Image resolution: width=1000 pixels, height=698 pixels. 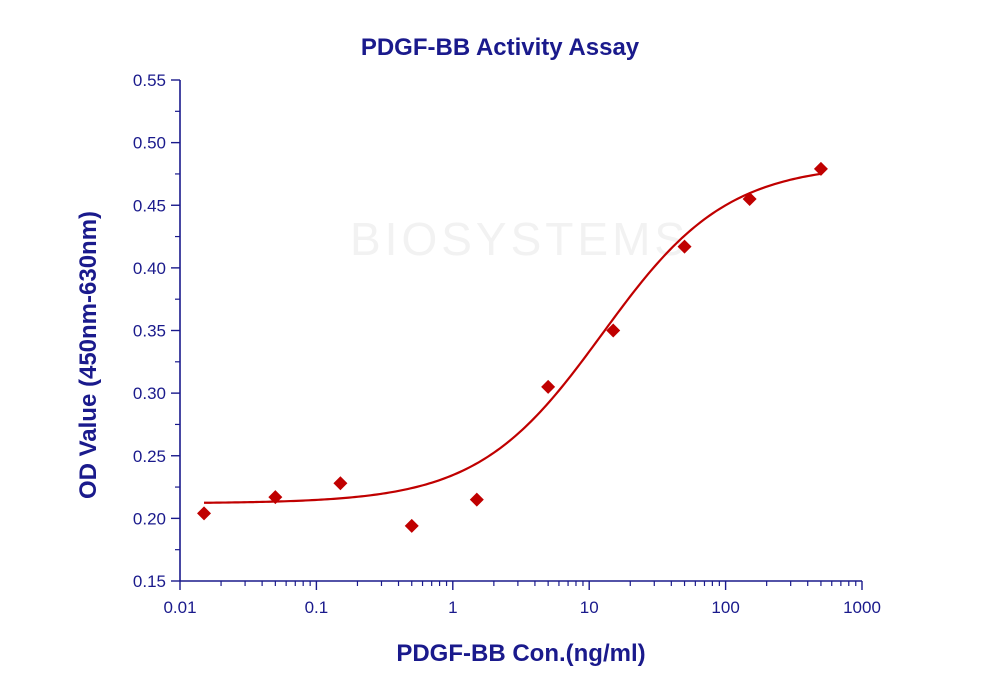 What do you see at coordinates (520, 239) in the screenshot?
I see `watermark-text: BIOSYSTEMS` at bounding box center [520, 239].